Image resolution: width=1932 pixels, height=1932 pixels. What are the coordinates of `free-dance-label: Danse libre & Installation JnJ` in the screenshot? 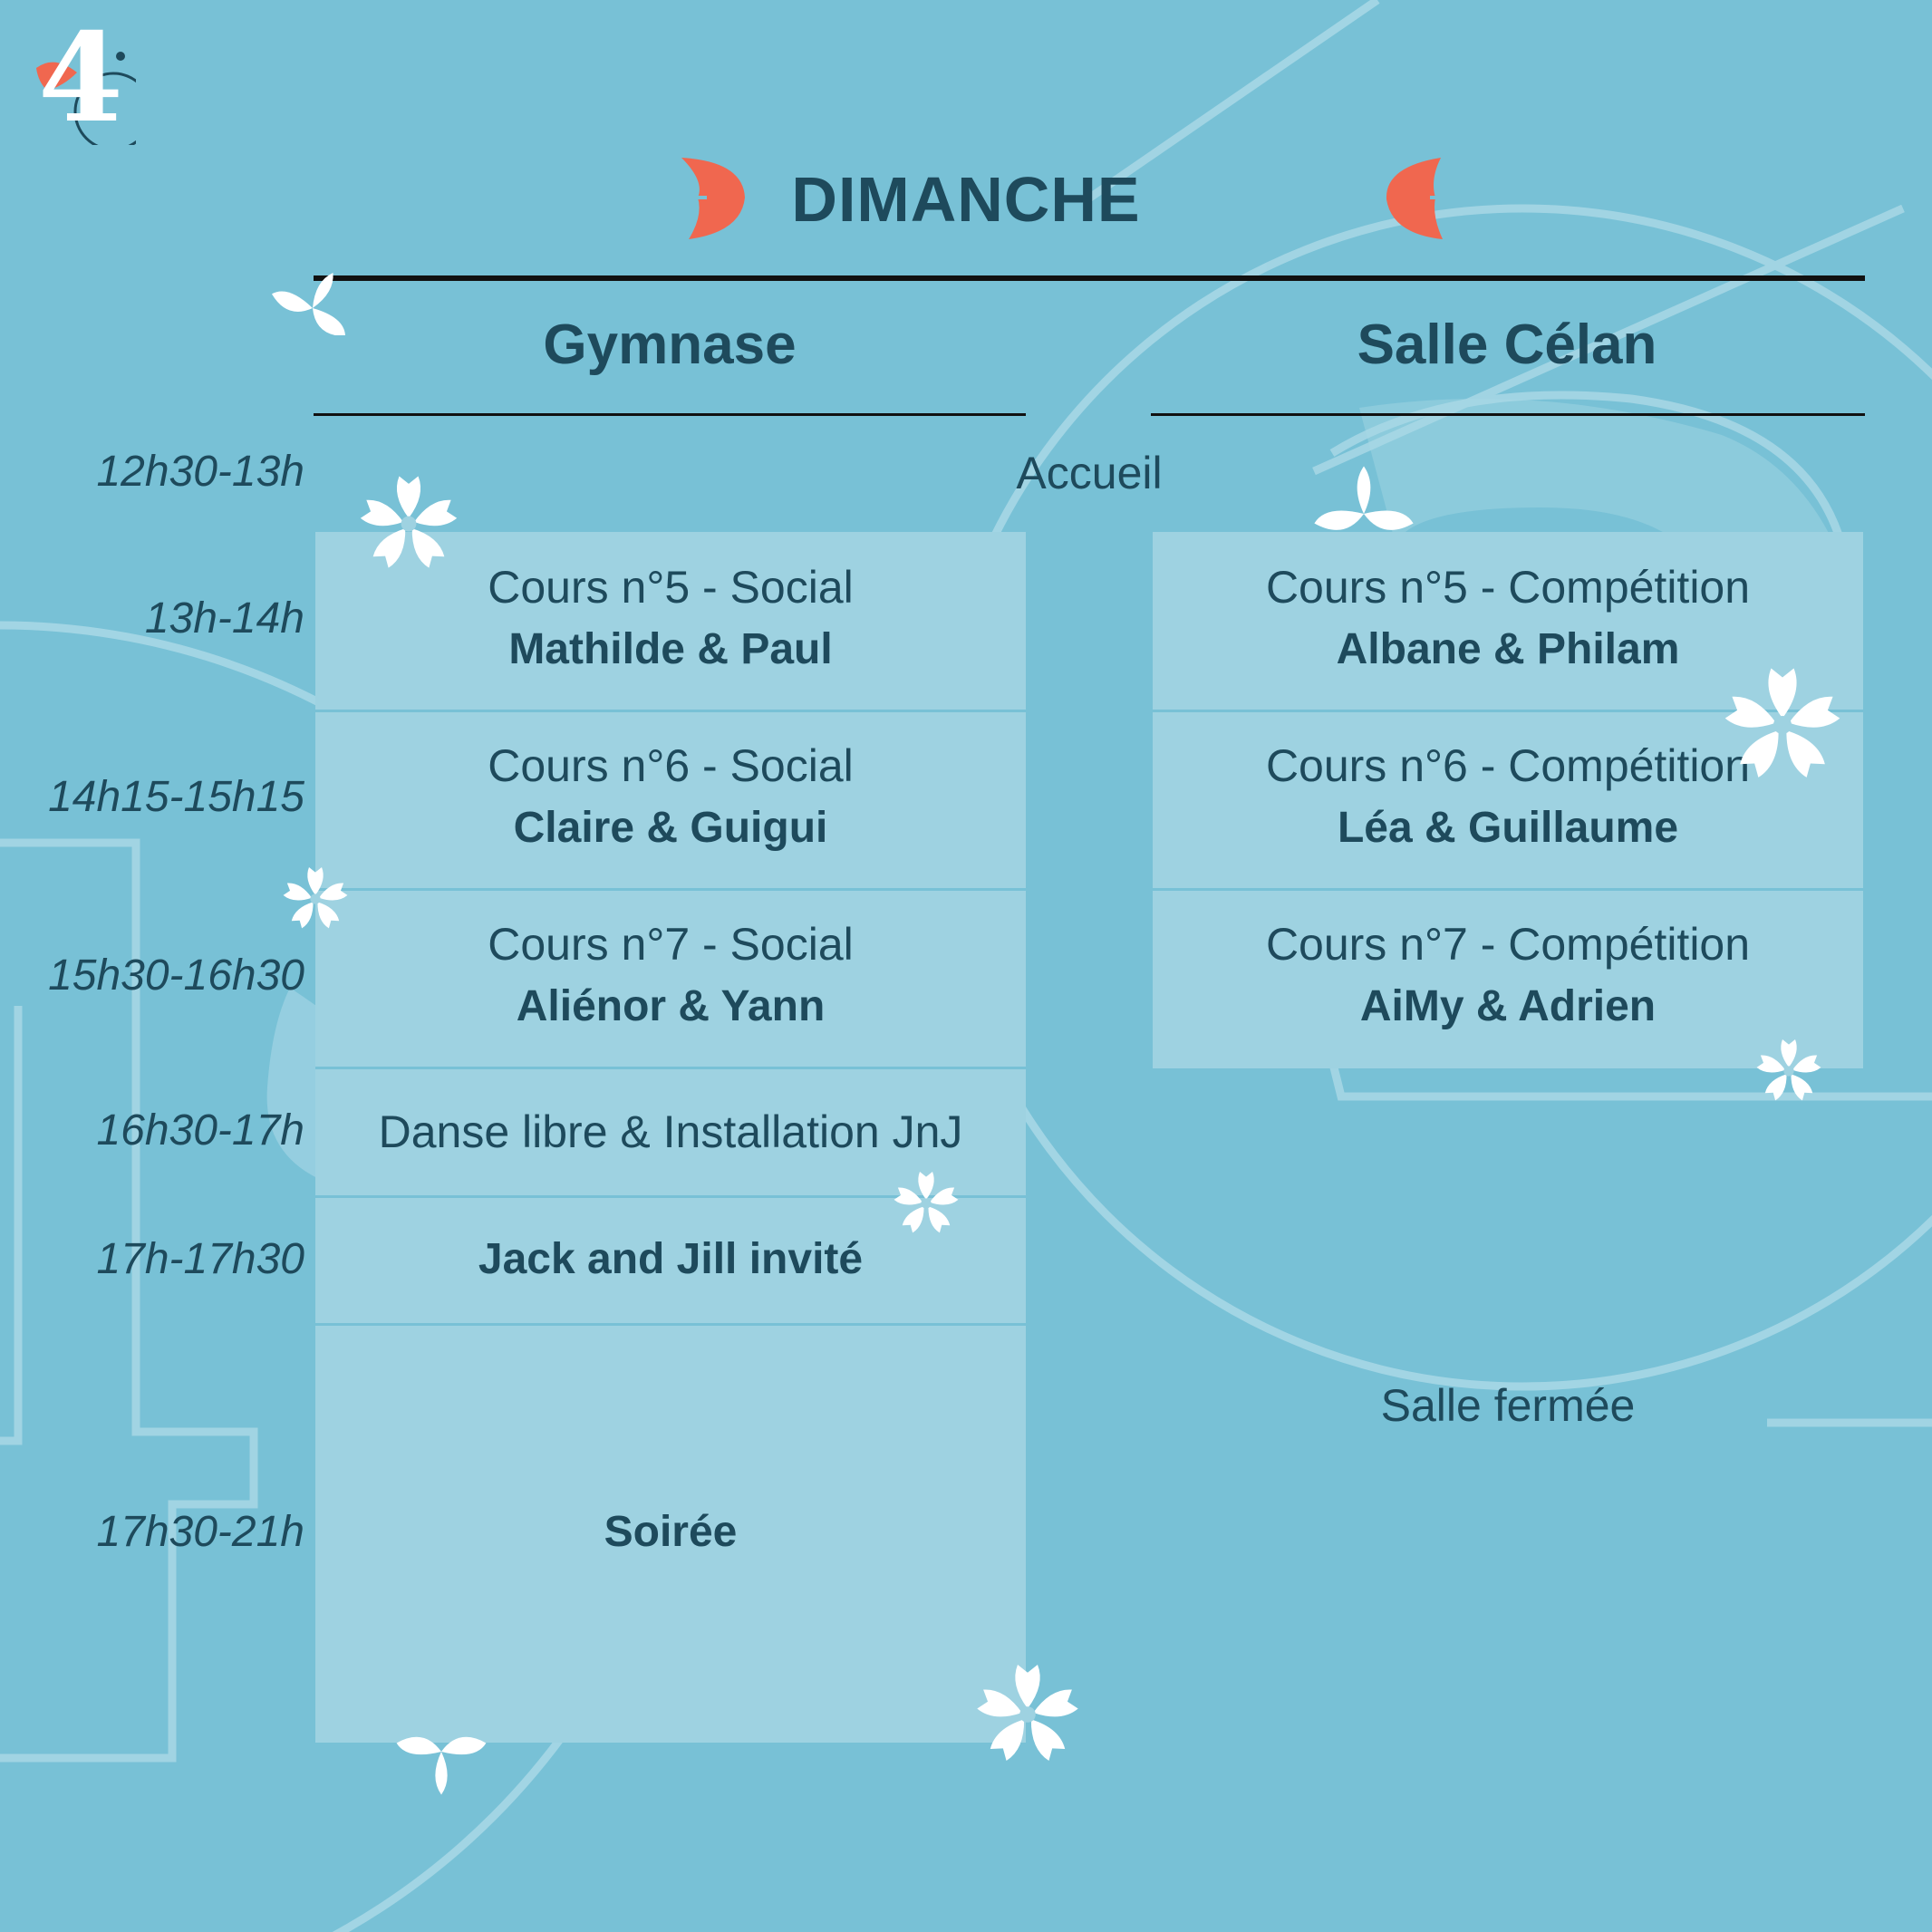 It's located at (670, 1131).